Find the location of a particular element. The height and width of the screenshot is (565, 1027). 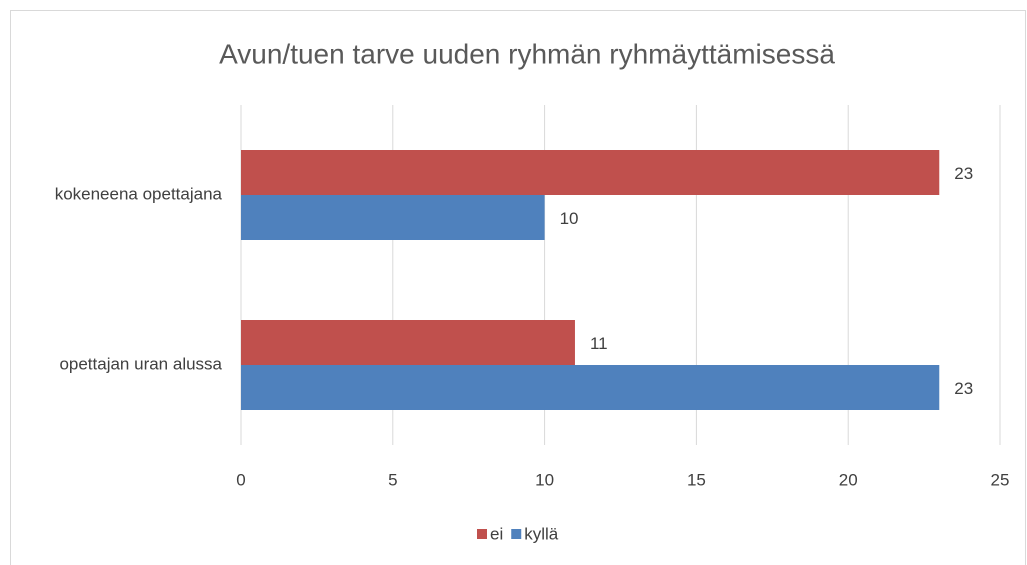

x-tick-label: 5 is located at coordinates (392, 479).